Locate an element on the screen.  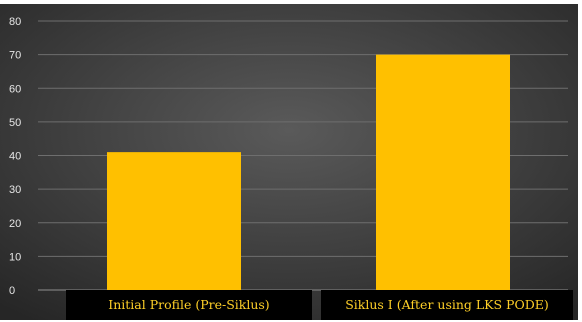
y-tick-label: 60 is located at coordinates (15, 89).